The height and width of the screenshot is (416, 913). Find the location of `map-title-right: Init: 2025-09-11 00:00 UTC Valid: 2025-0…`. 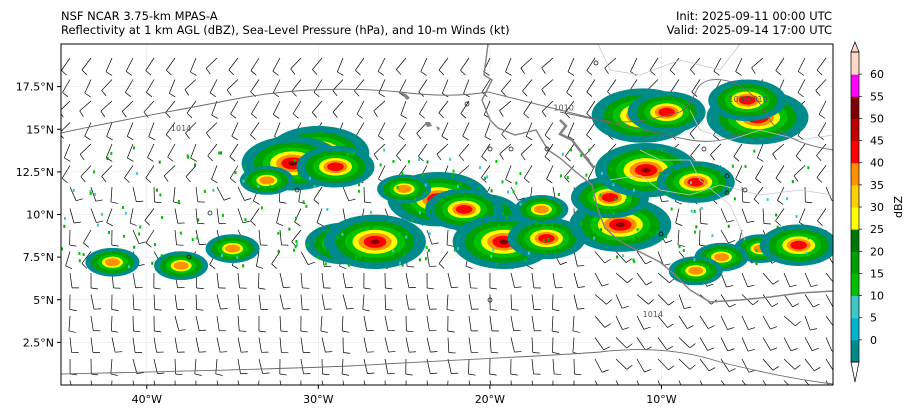

map-title-right: Init: 2025-09-11 00:00 UTC Valid: 2025-0… is located at coordinates (749, 23).